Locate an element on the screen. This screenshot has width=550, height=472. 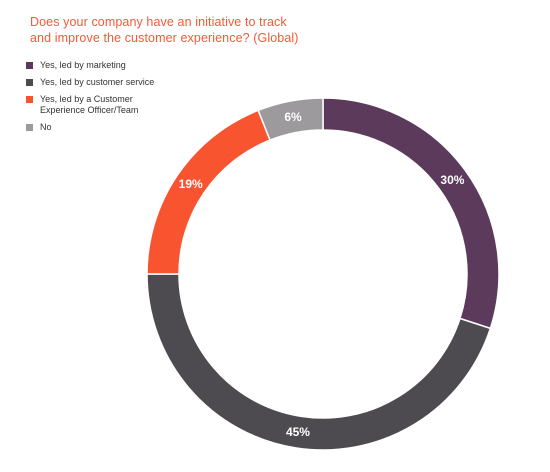
legend-label-no: No is located at coordinates (46, 127).